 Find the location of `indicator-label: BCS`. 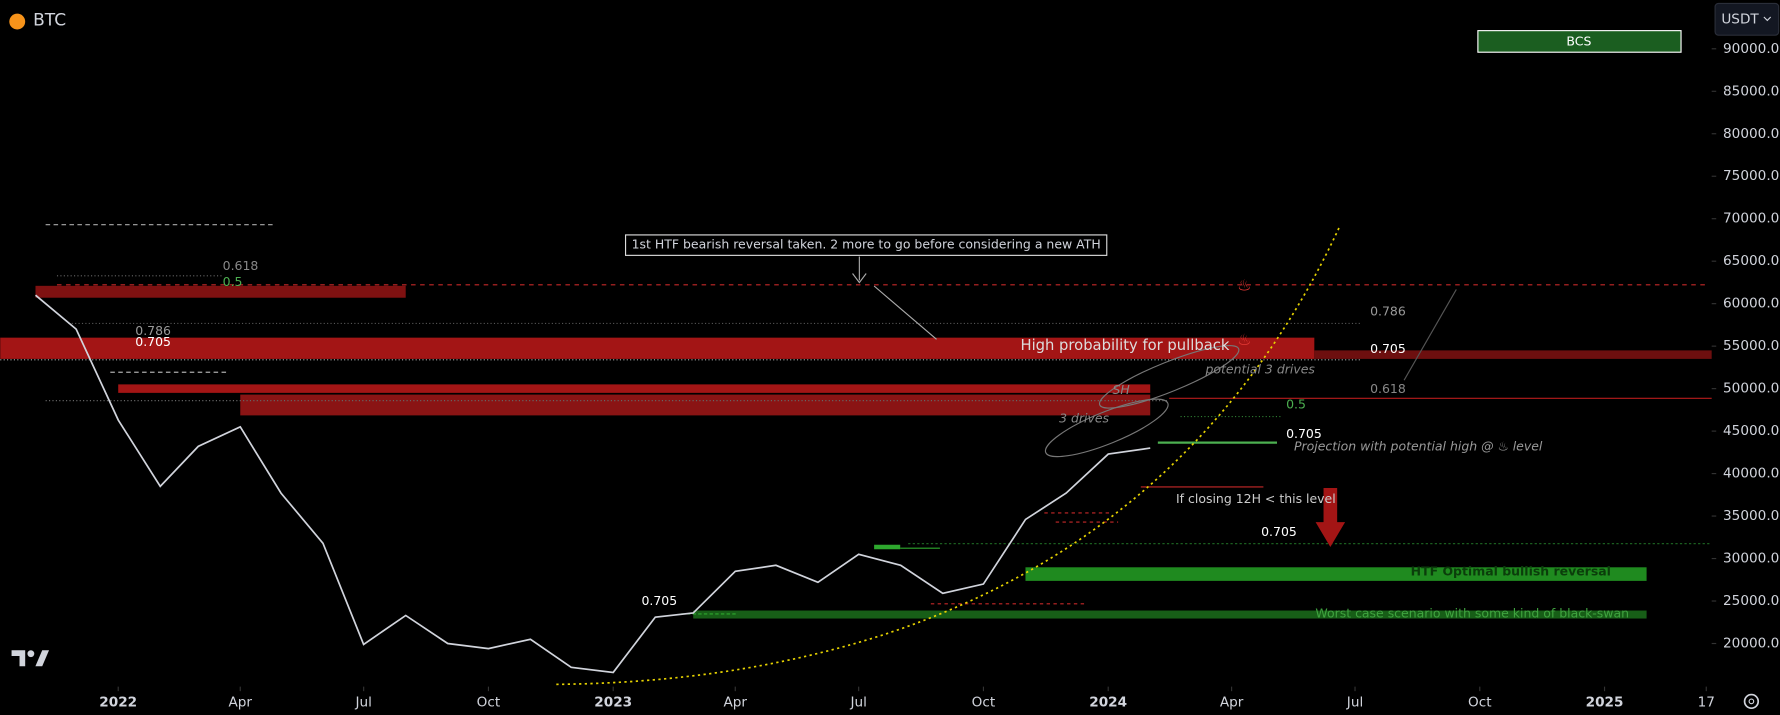

indicator-label: BCS is located at coordinates (1578, 40).